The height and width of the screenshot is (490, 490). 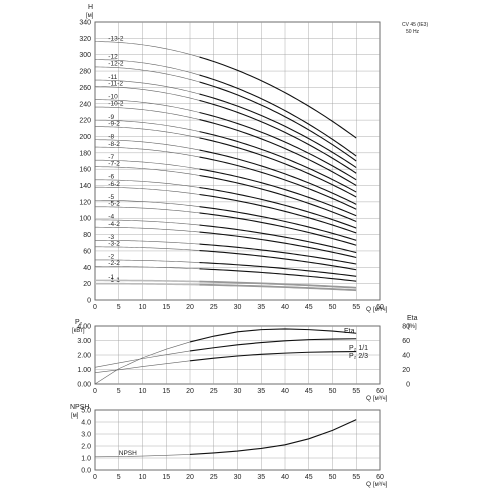 What do you see at coordinates (273, 437) in the screenshot?
I see `npsh-curve` at bounding box center [273, 437].